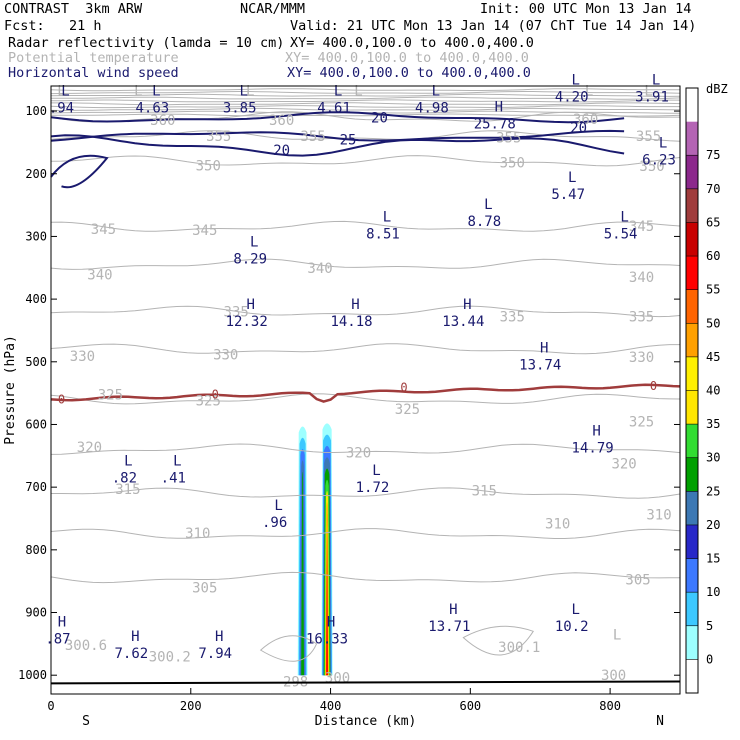 The width and height of the screenshot is (740, 740). I want to click on wind-extreme-value: 4.63, so click(152, 109).